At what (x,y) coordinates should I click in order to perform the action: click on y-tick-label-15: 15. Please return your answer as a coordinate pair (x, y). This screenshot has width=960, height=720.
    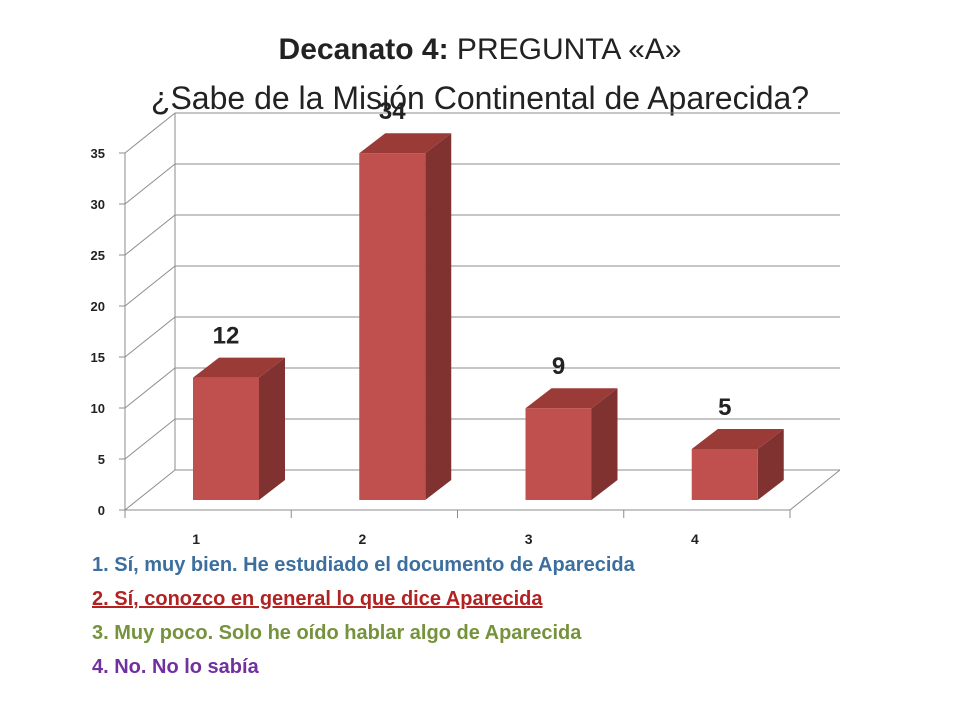
    Looking at the image, I should click on (98, 357).